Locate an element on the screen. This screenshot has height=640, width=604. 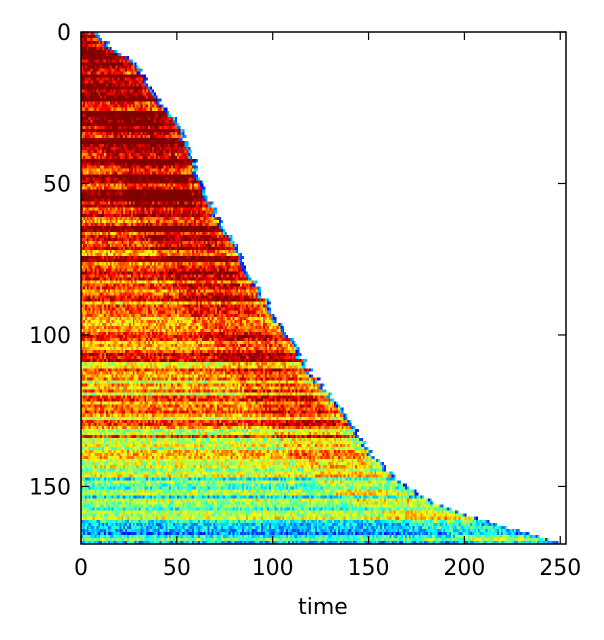
x-tick-label: 150 is located at coordinates (369, 568).